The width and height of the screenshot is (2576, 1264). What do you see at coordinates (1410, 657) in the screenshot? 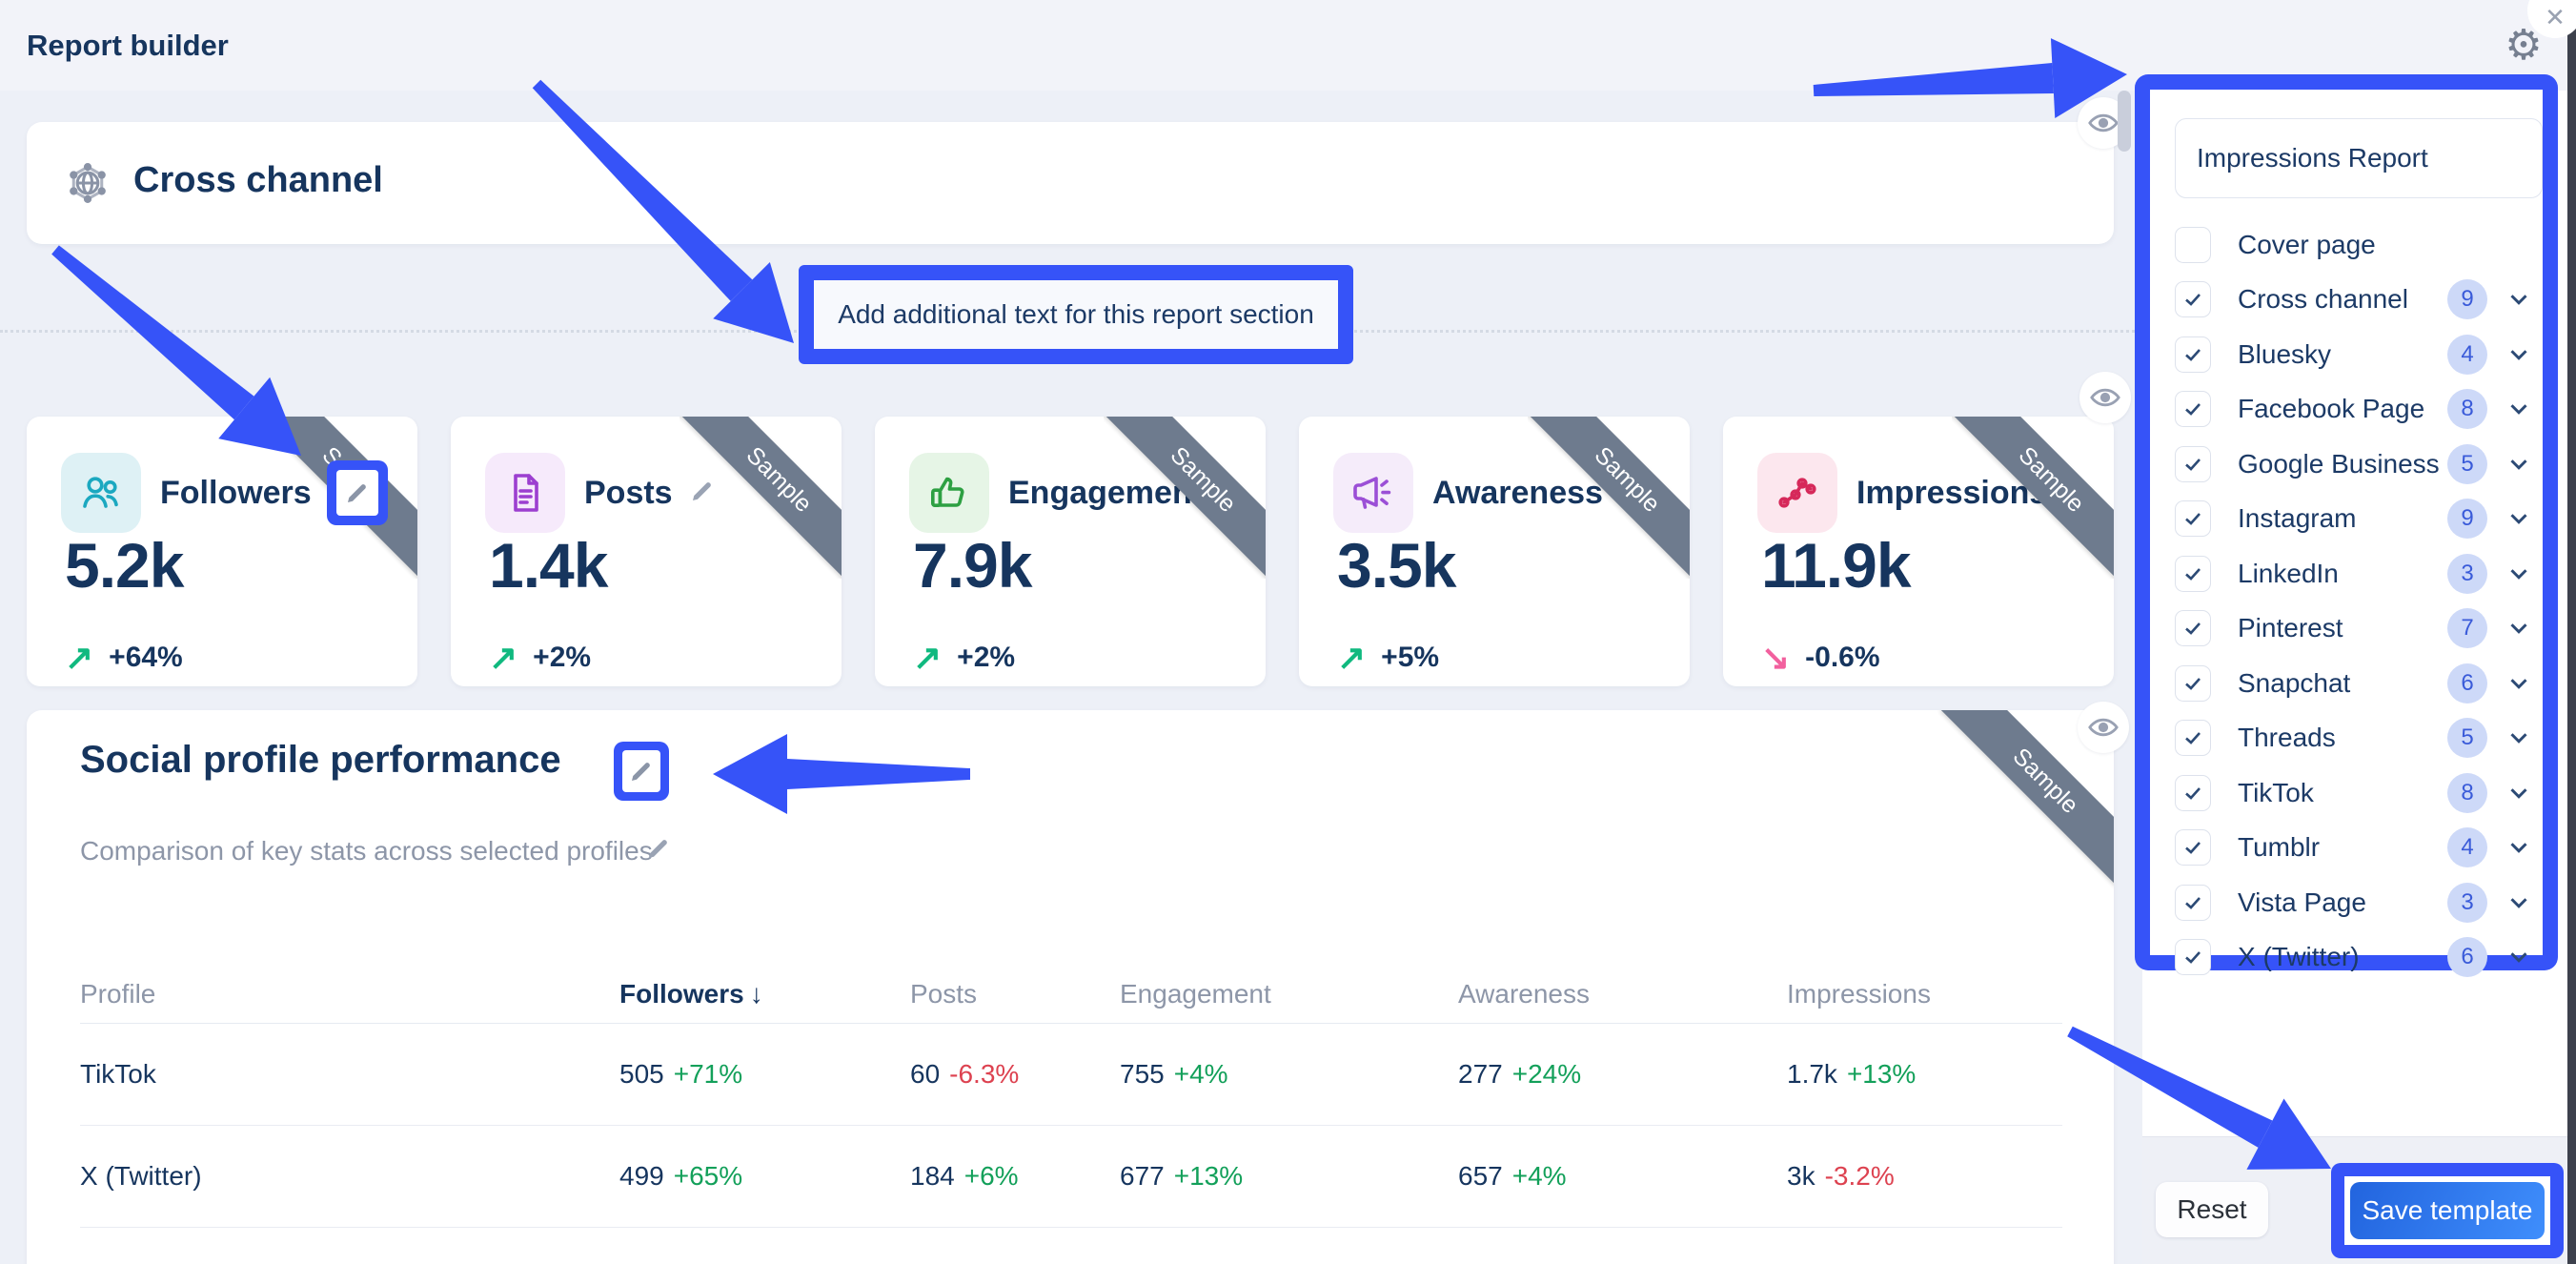
I see `metric-change-value: +5%` at bounding box center [1410, 657].